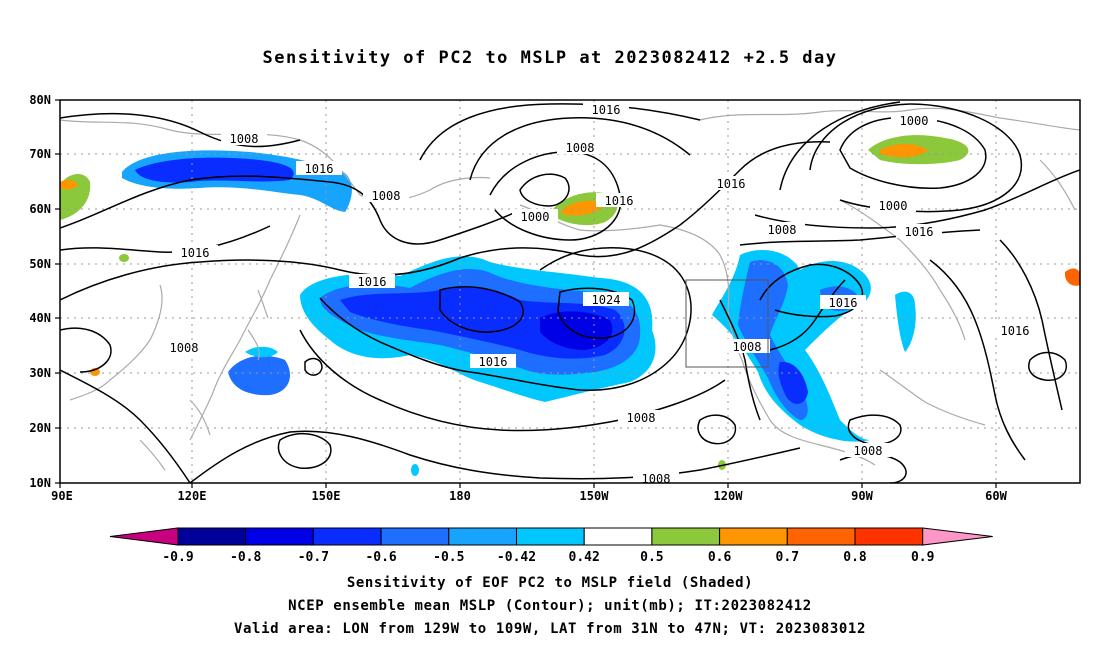  What do you see at coordinates (177, 557) in the screenshot?
I see `colorbar-label: -0.9` at bounding box center [177, 557].